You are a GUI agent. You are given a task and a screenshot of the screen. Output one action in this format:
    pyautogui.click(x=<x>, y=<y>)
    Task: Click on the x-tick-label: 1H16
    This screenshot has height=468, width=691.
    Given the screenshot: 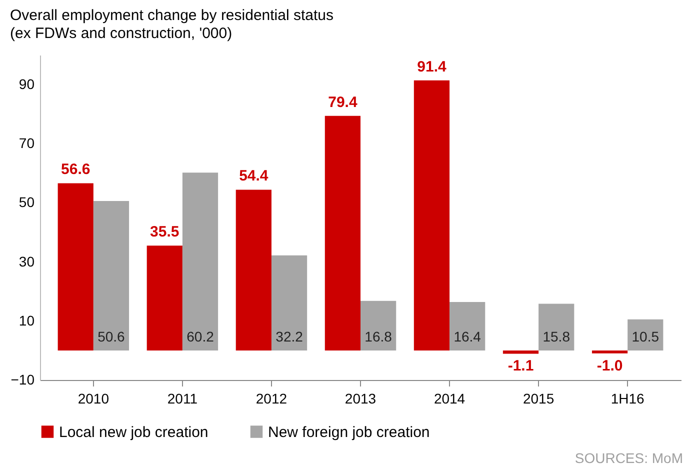 What is the action you would take?
    pyautogui.click(x=627, y=398)
    